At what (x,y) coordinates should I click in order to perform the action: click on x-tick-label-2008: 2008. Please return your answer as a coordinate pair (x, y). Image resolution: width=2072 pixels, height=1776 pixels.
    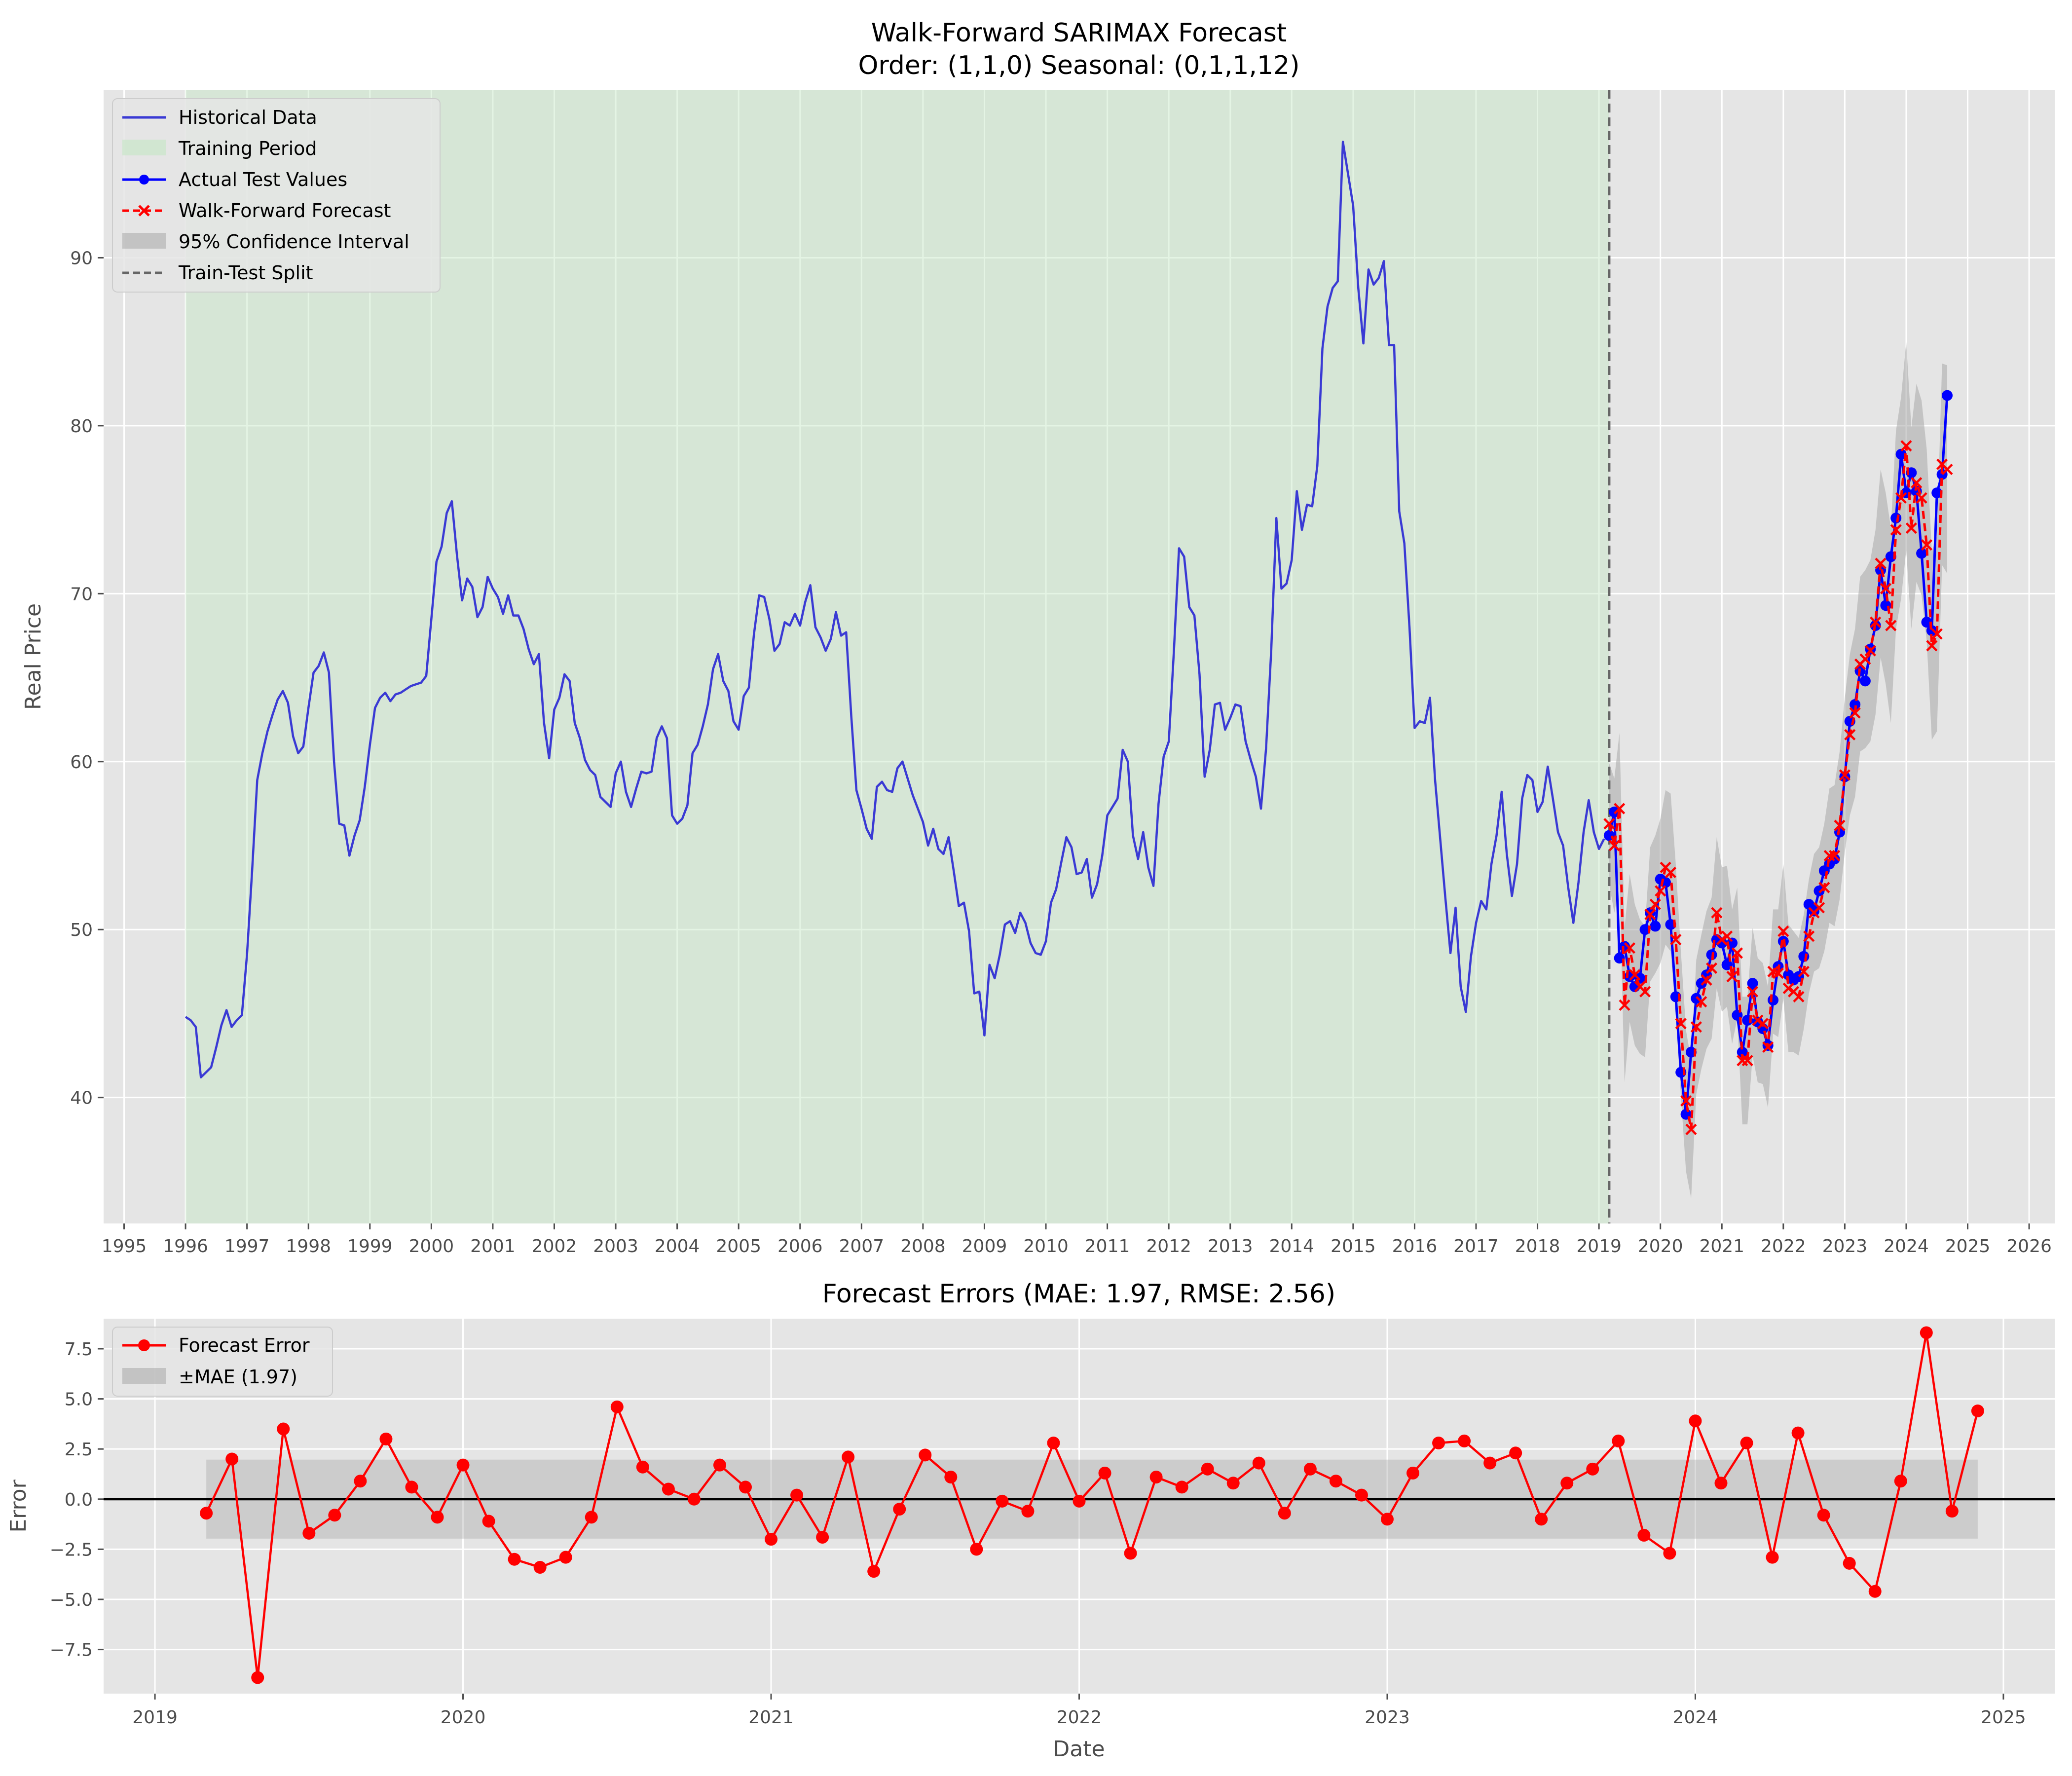
    Looking at the image, I should click on (923, 1247).